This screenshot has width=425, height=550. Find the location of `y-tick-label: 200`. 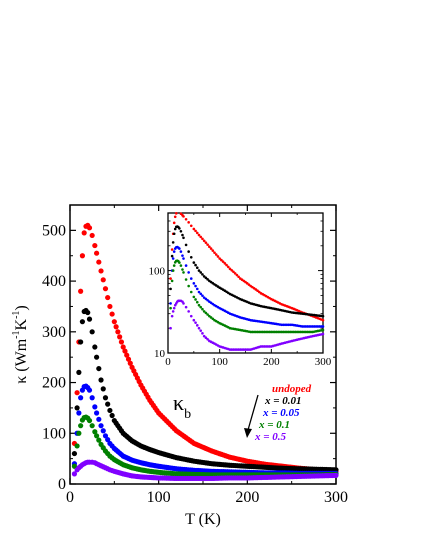

y-tick-label: 200 is located at coordinates (54, 383).